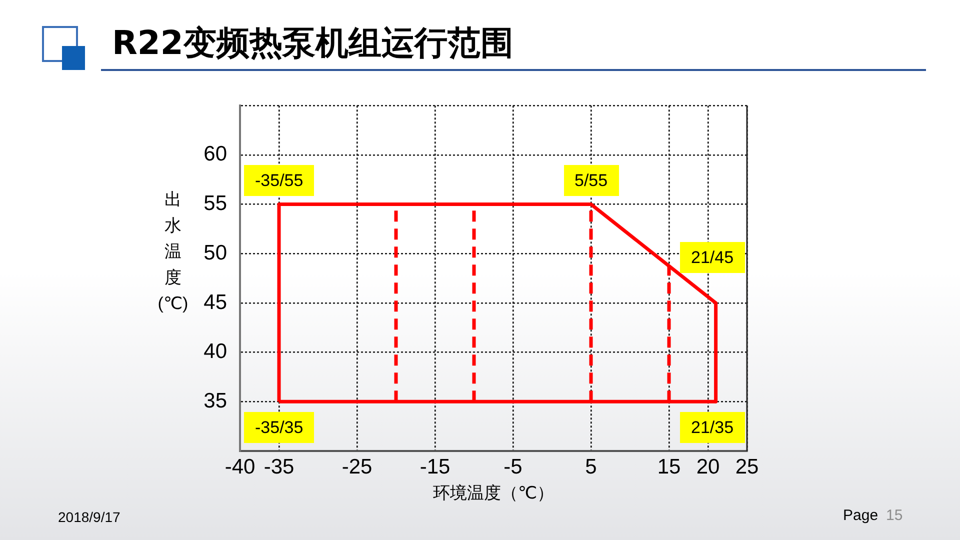 Image resolution: width=960 pixels, height=540 pixels. I want to click on annotation: 21/45, so click(712, 257).